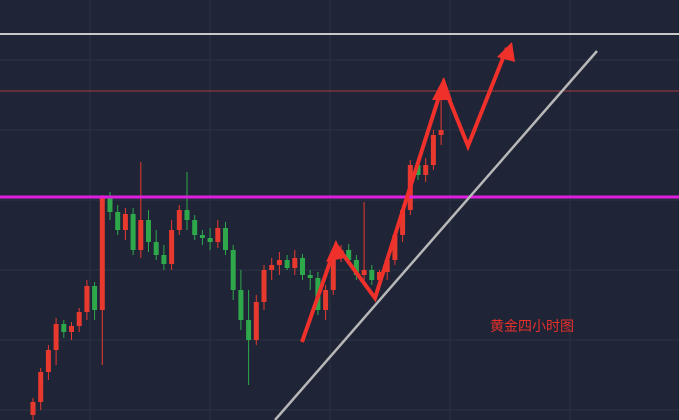  Describe the element at coordinates (532, 326) in the screenshot. I see `chart-annotation: 黄金四小时图` at that location.